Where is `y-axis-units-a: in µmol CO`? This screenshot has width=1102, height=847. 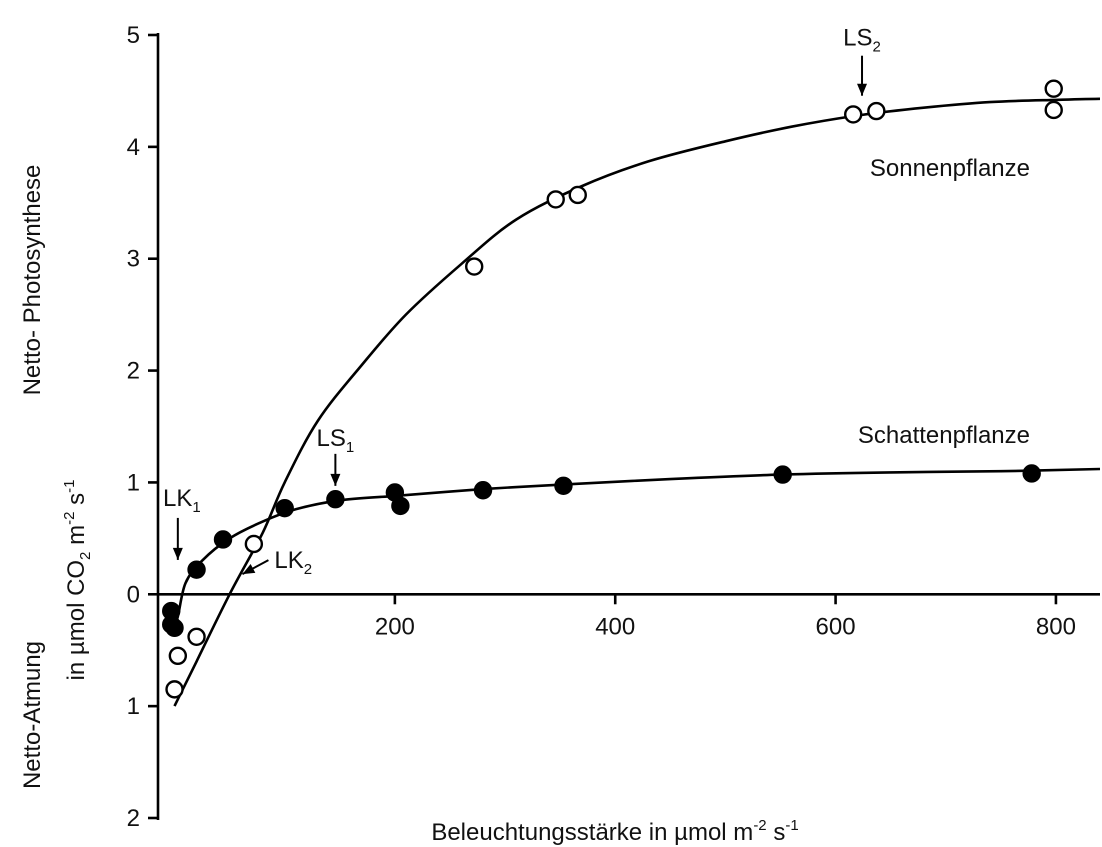 y-axis-units-a: in µmol CO is located at coordinates (76, 620).